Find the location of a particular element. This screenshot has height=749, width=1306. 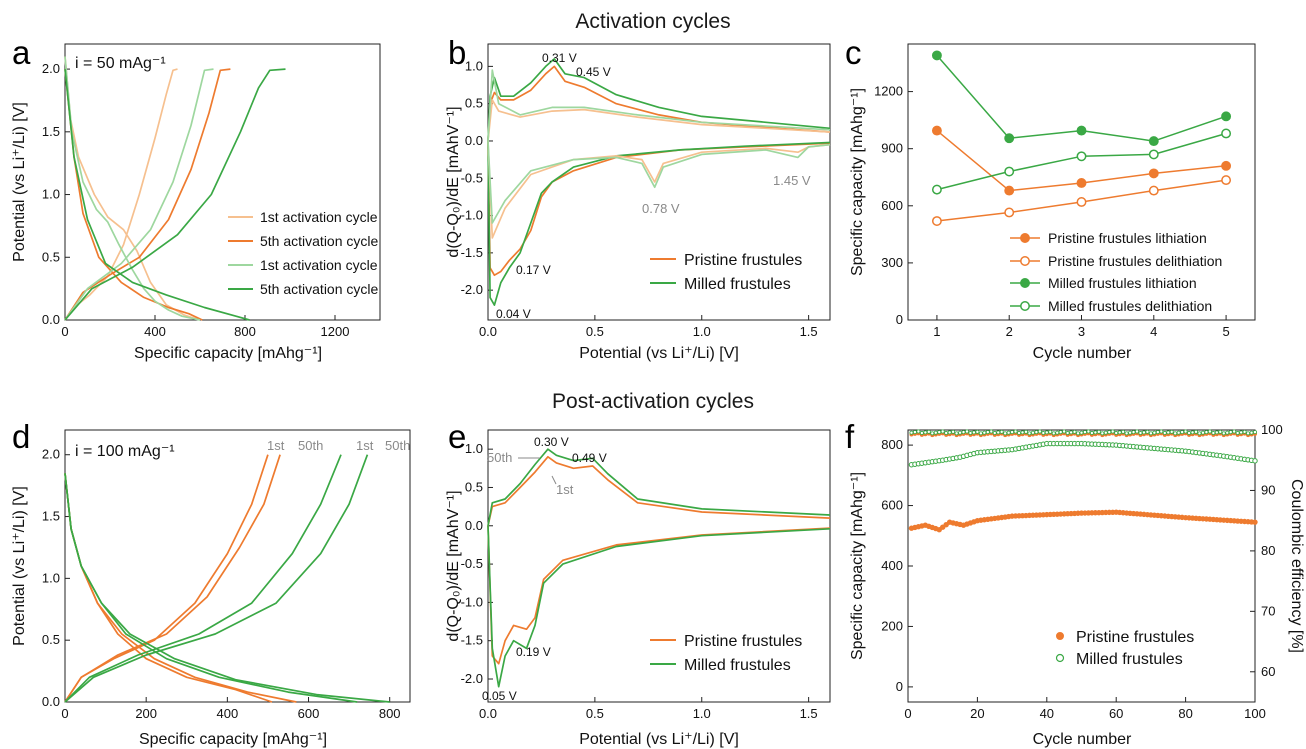

panel-b-ytick-label: 1.0 is located at coordinates (474, 65).